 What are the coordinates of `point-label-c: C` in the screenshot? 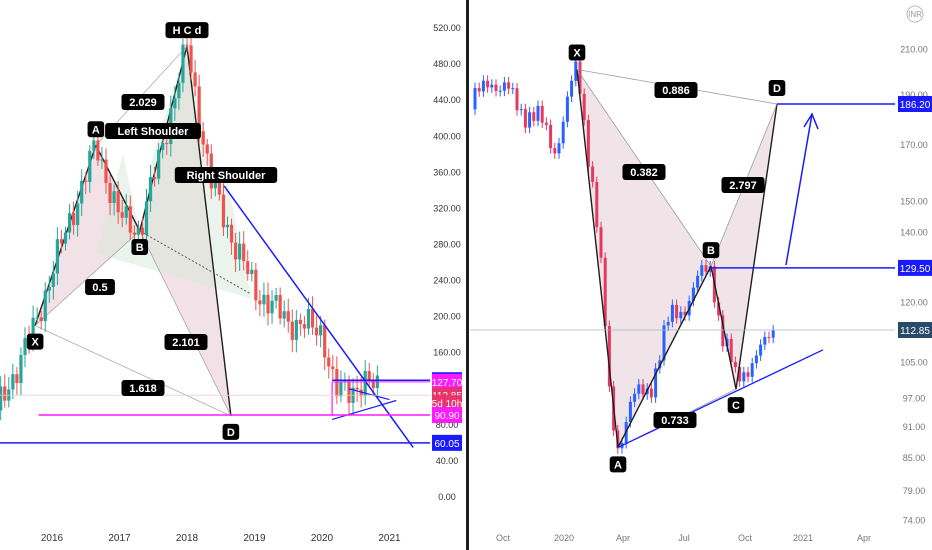 It's located at (736, 406).